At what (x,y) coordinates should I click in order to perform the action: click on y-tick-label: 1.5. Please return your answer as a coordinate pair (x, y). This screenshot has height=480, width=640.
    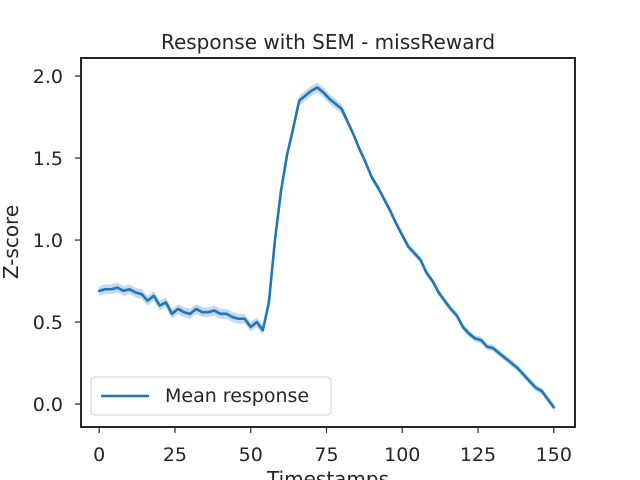
    Looking at the image, I should click on (48, 159).